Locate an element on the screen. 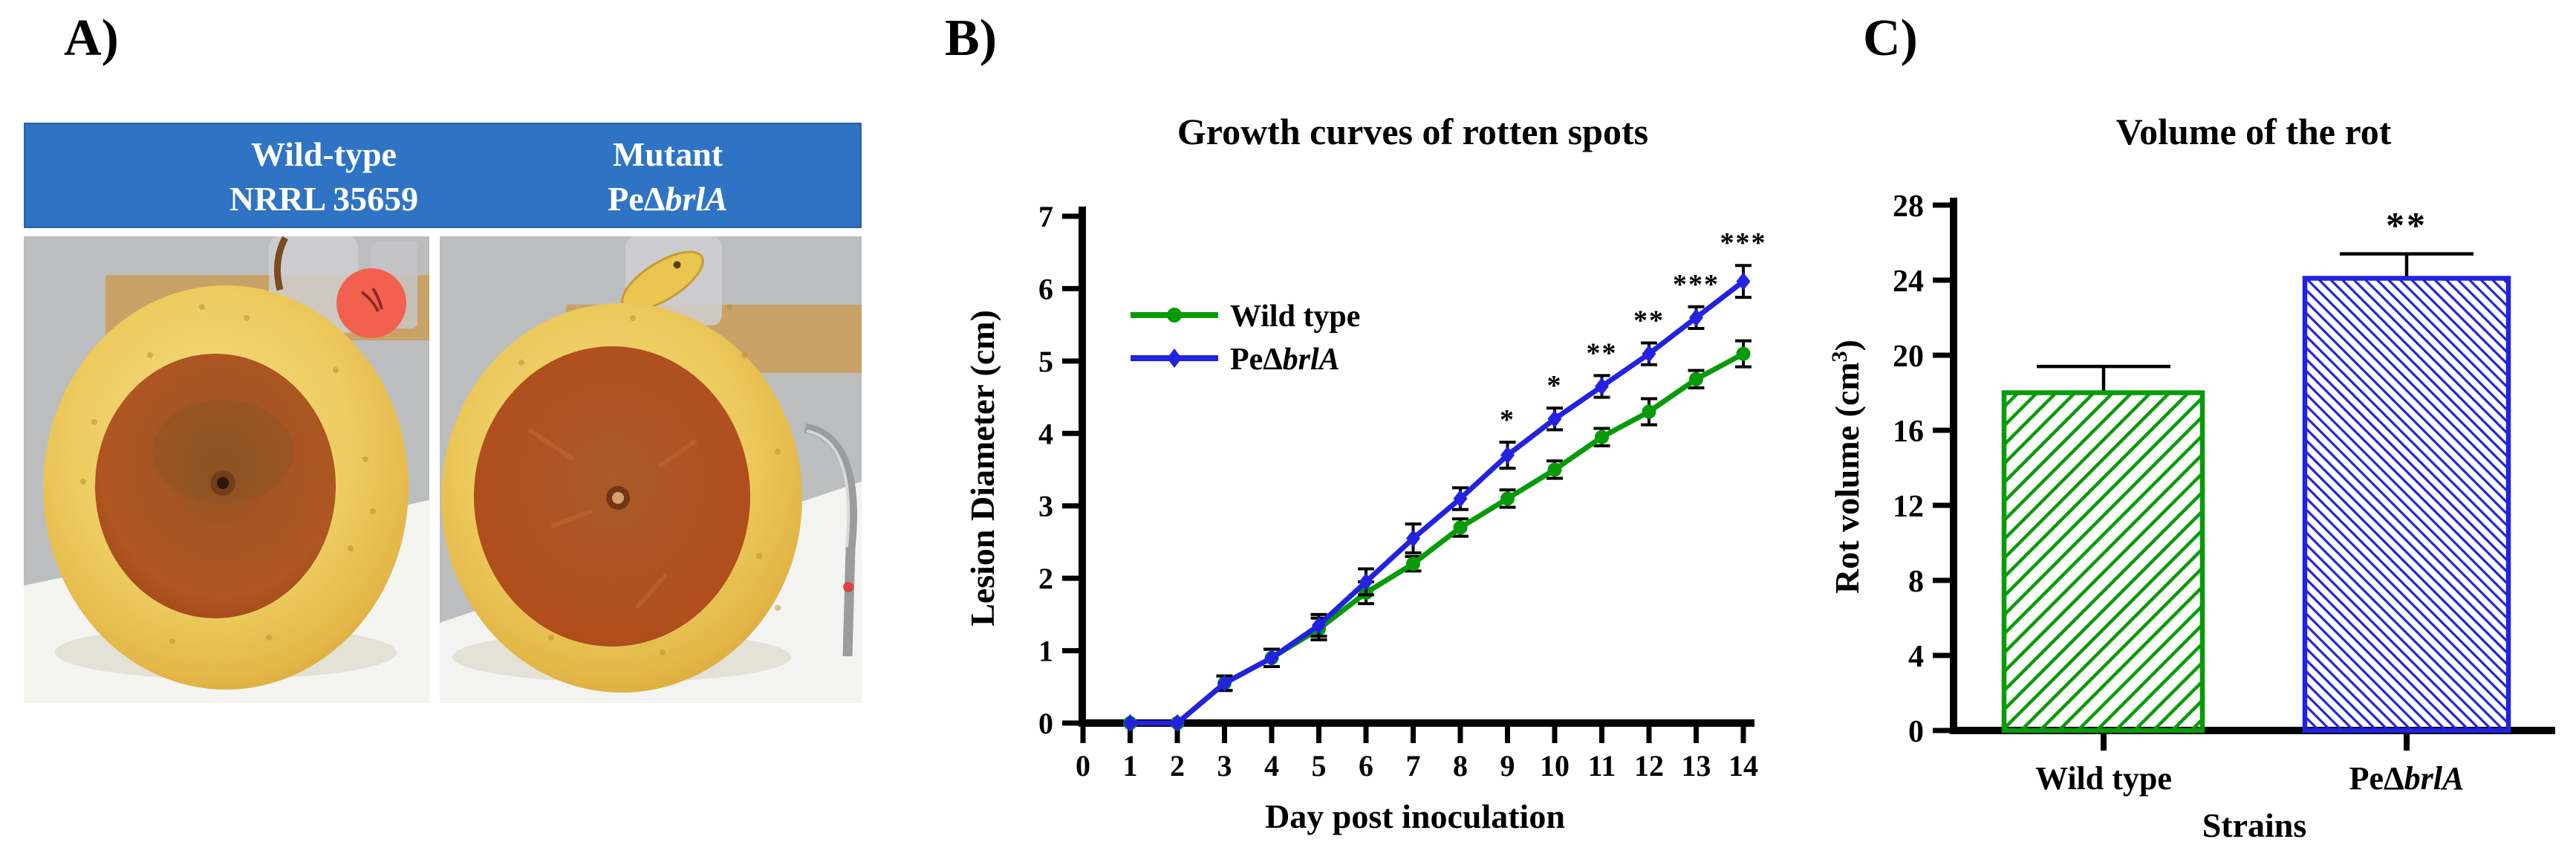  apple-stem is located at coordinates (281, 263).